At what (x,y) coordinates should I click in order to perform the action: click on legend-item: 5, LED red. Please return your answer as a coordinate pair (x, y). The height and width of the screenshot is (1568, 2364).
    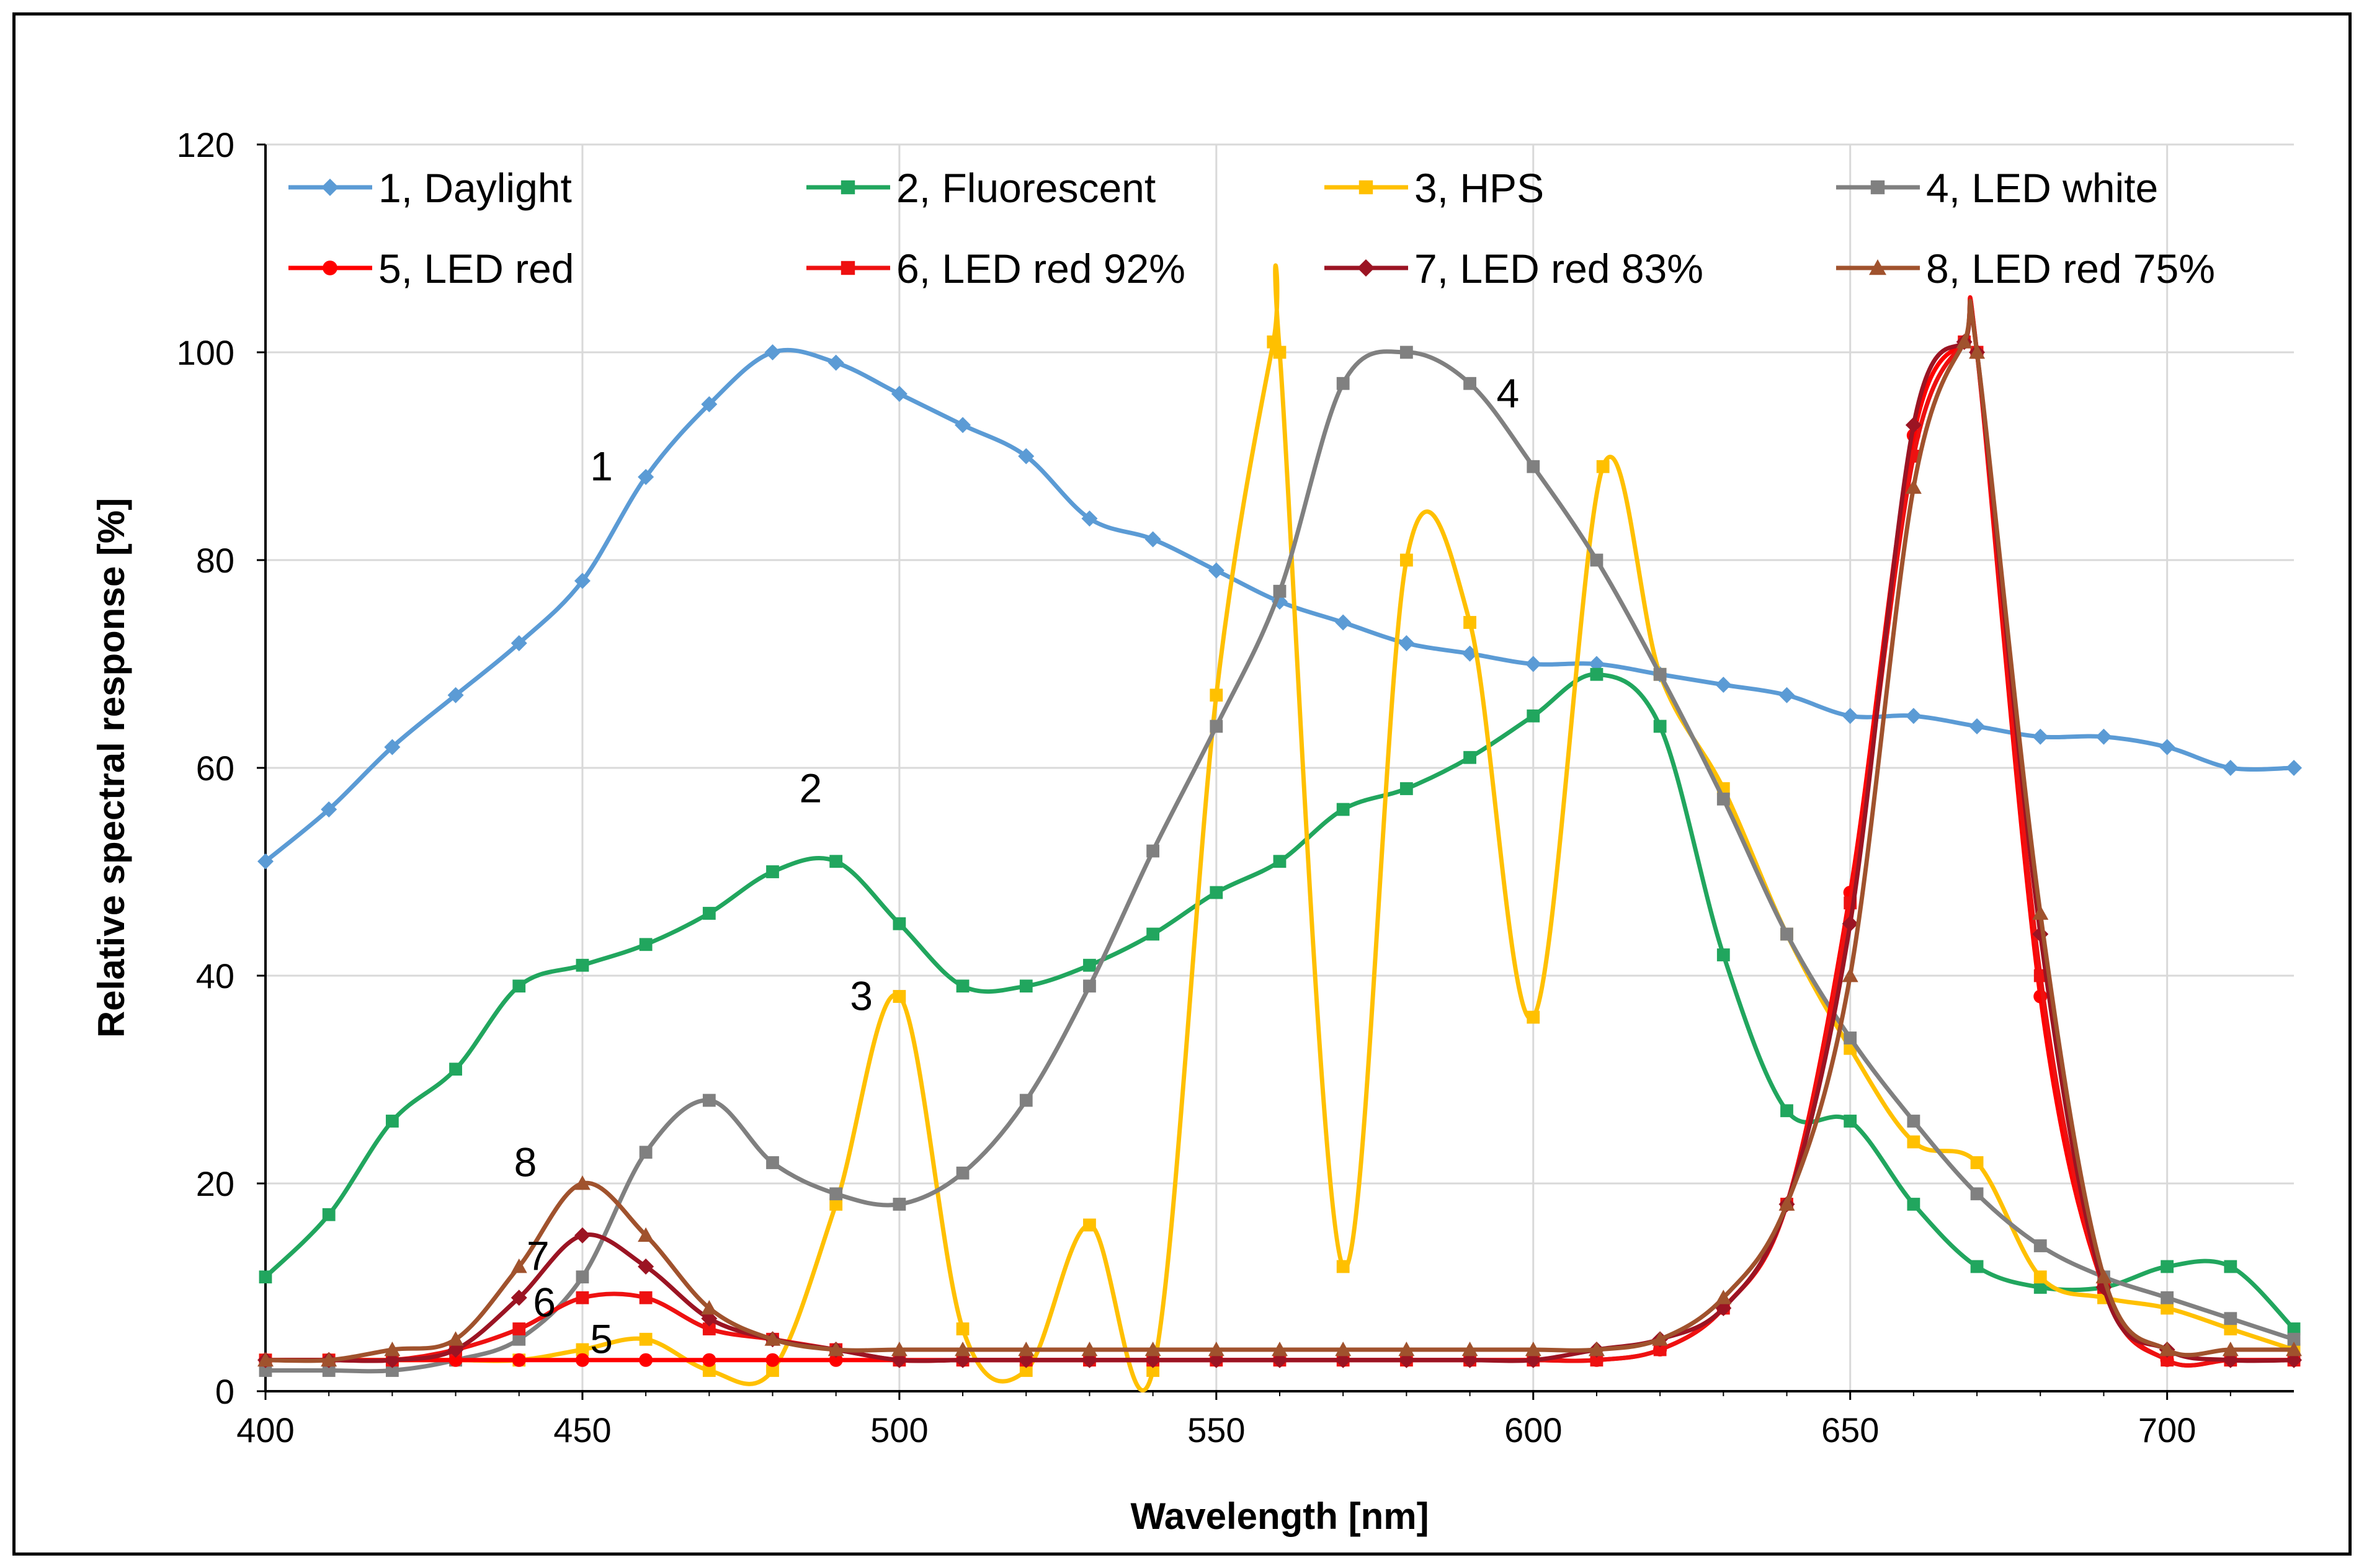
    Looking at the image, I should click on (431, 269).